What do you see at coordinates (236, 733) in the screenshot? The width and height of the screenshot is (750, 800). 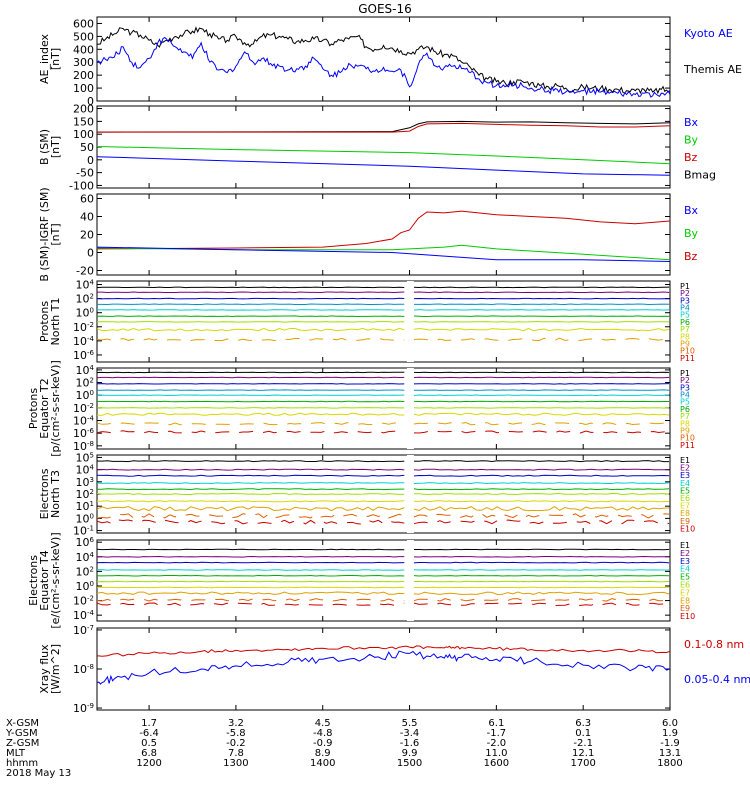 I see `x-row-value: -5.8` at bounding box center [236, 733].